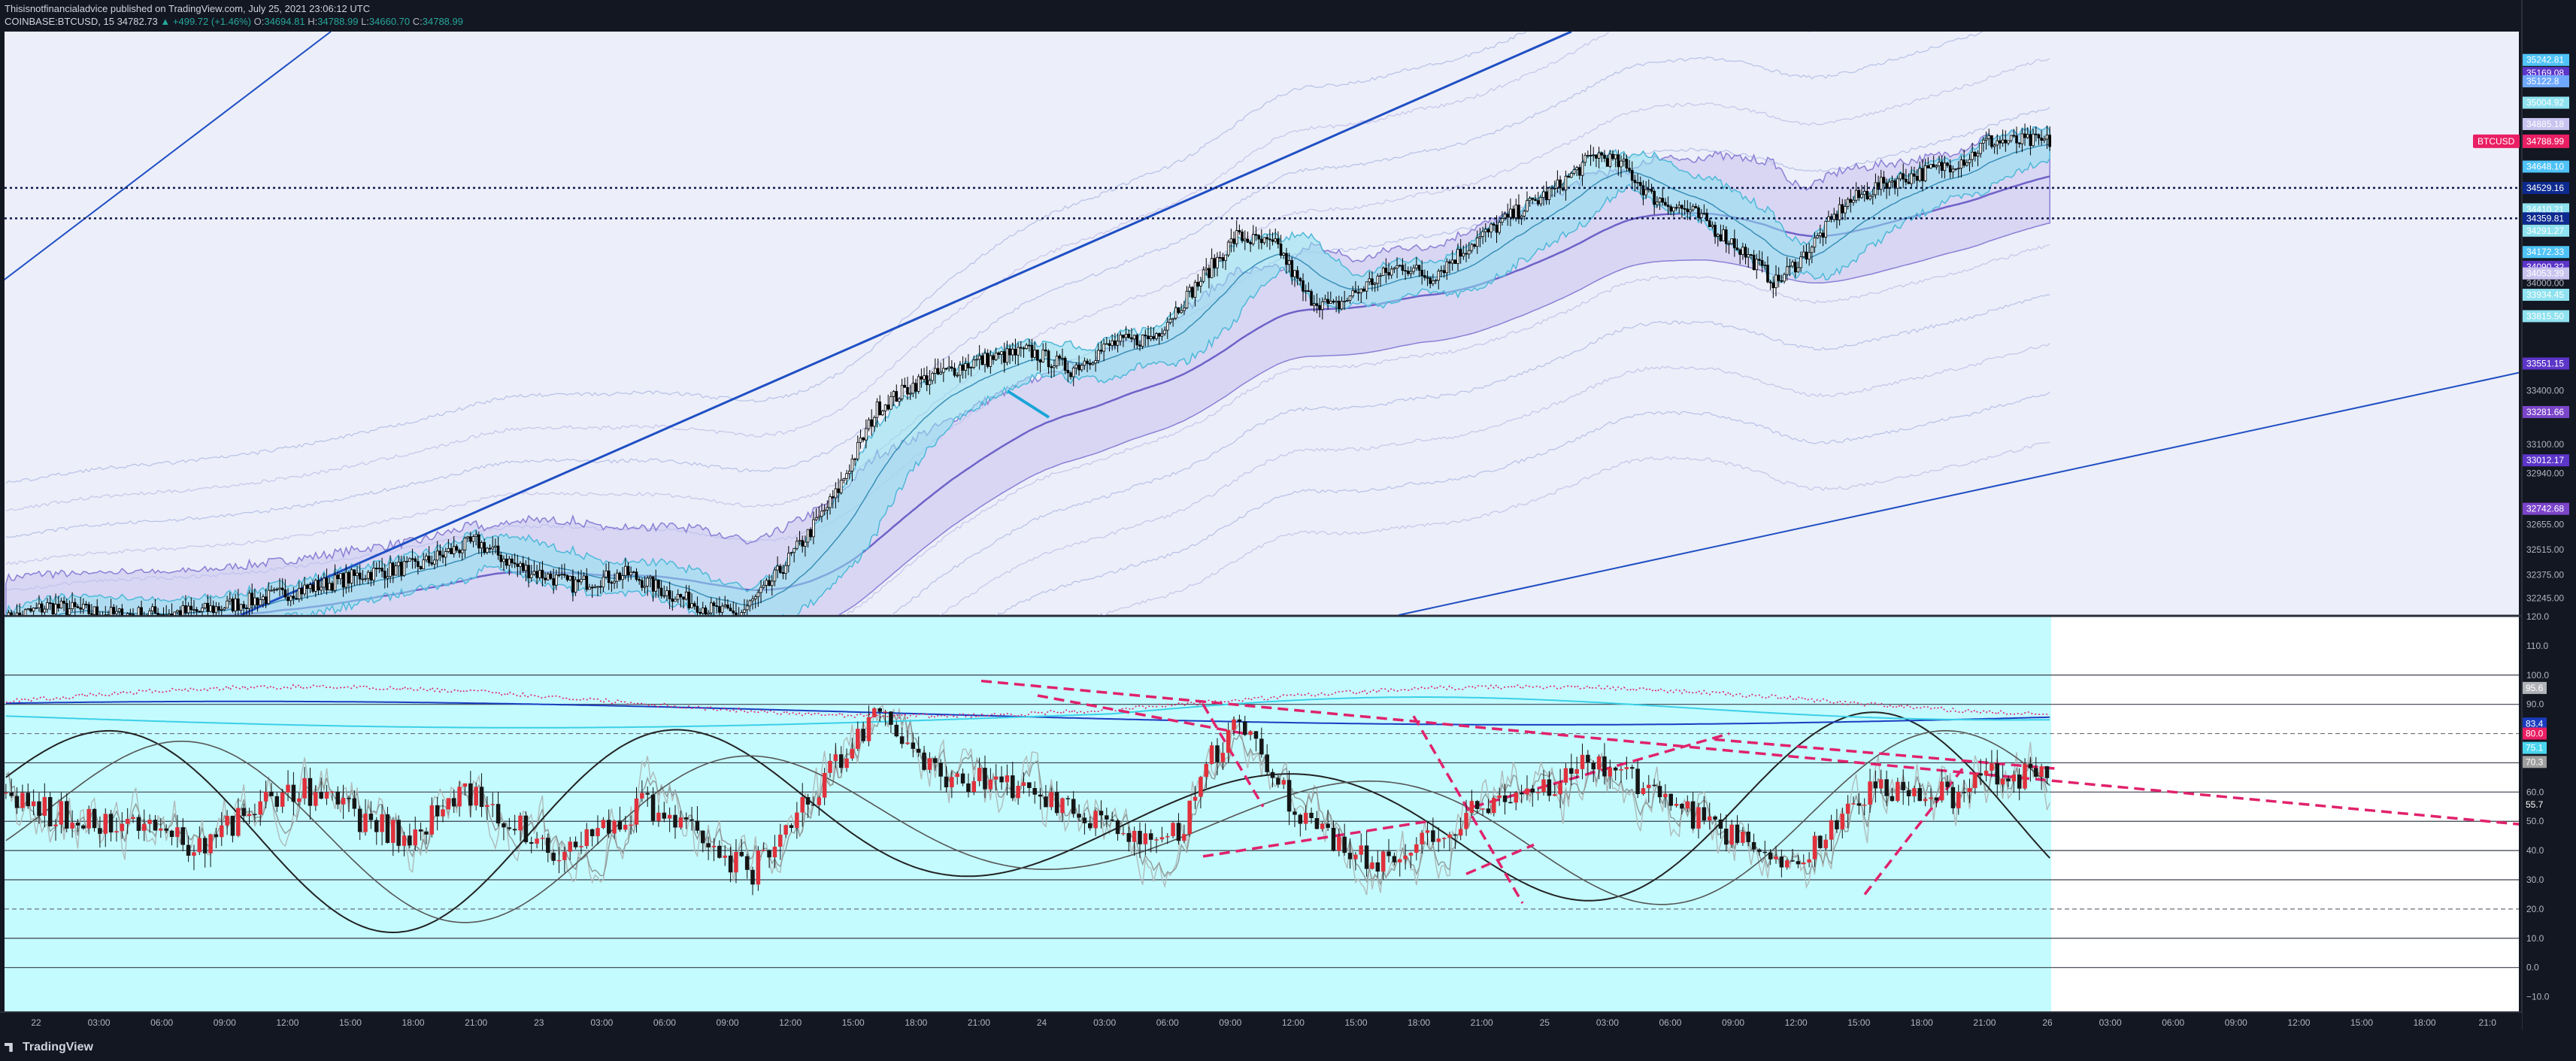 Image resolution: width=2576 pixels, height=1061 pixels. Describe the element at coordinates (1468, 809) in the screenshot. I see `dashed-trendline` at that location.